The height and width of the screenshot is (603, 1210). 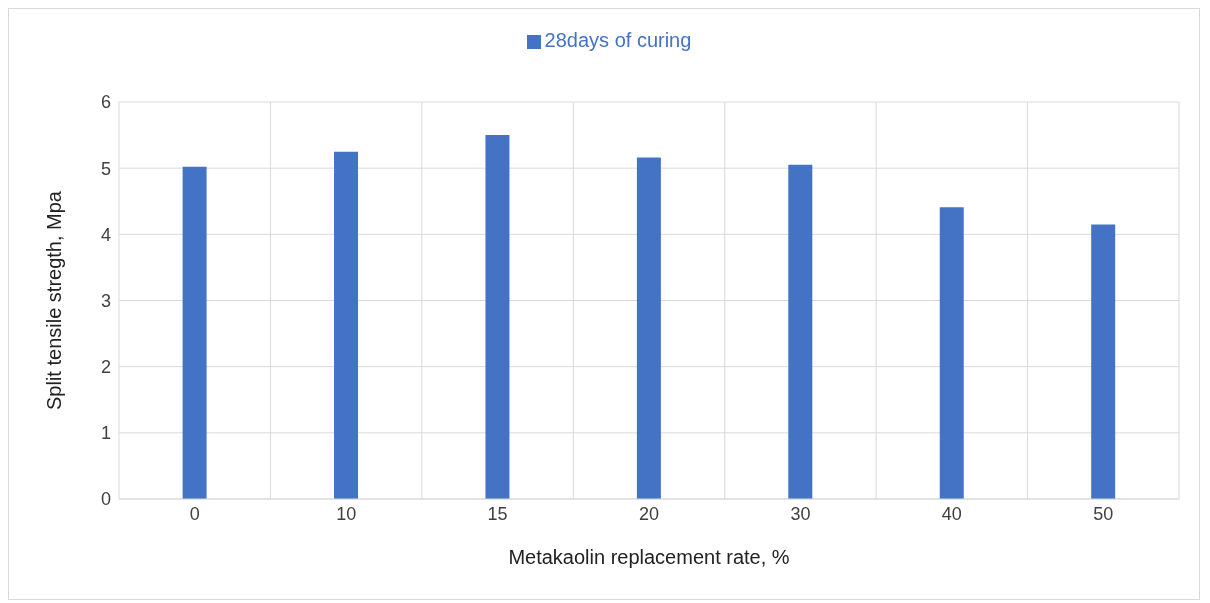 I want to click on y-tick-label: 0, so click(x=105, y=499).